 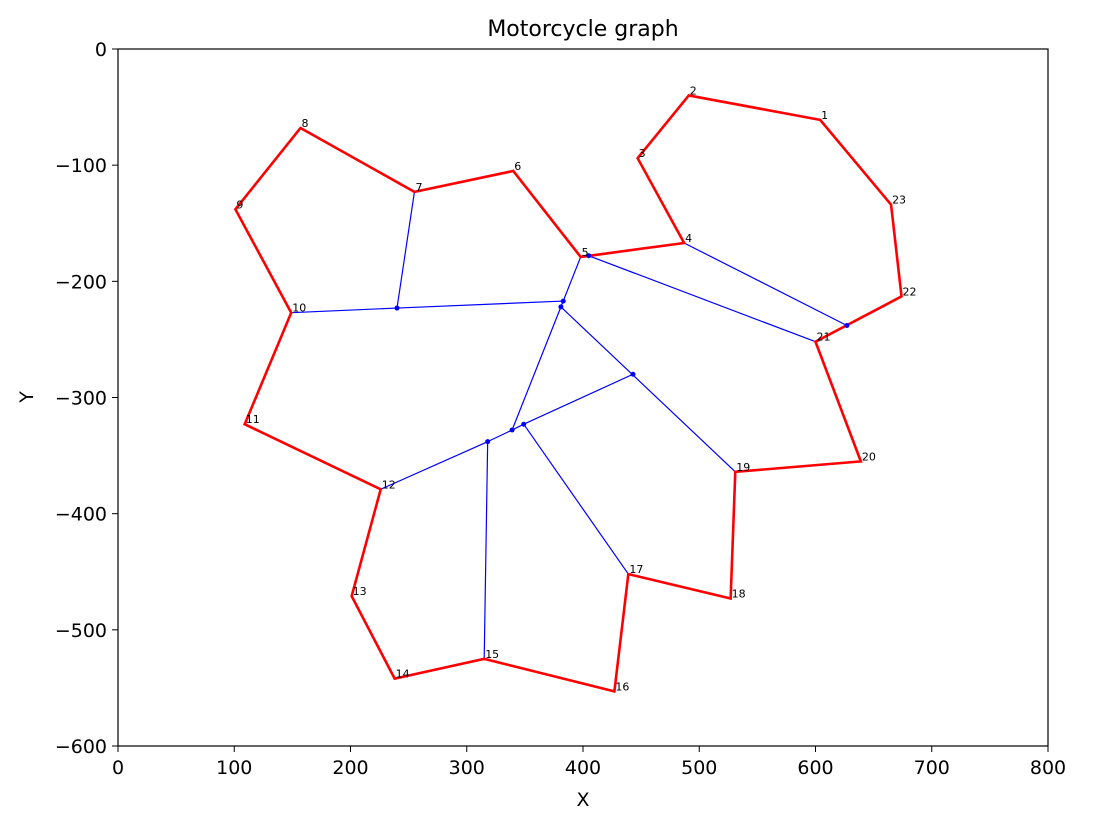 What do you see at coordinates (693, 90) in the screenshot?
I see `vertex-label-2: 2` at bounding box center [693, 90].